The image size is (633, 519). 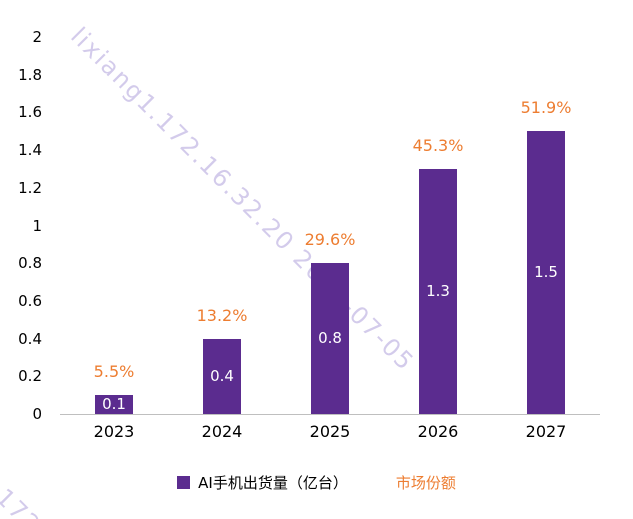 I want to click on y-tick-1: 1, so click(x=37, y=225).